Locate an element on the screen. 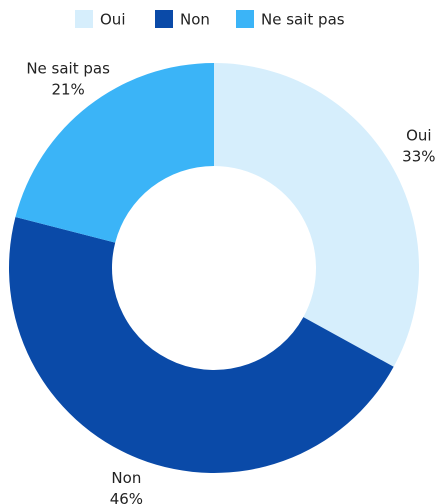 The width and height of the screenshot is (442, 504). legend-label: Ne sait pas is located at coordinates (303, 20).